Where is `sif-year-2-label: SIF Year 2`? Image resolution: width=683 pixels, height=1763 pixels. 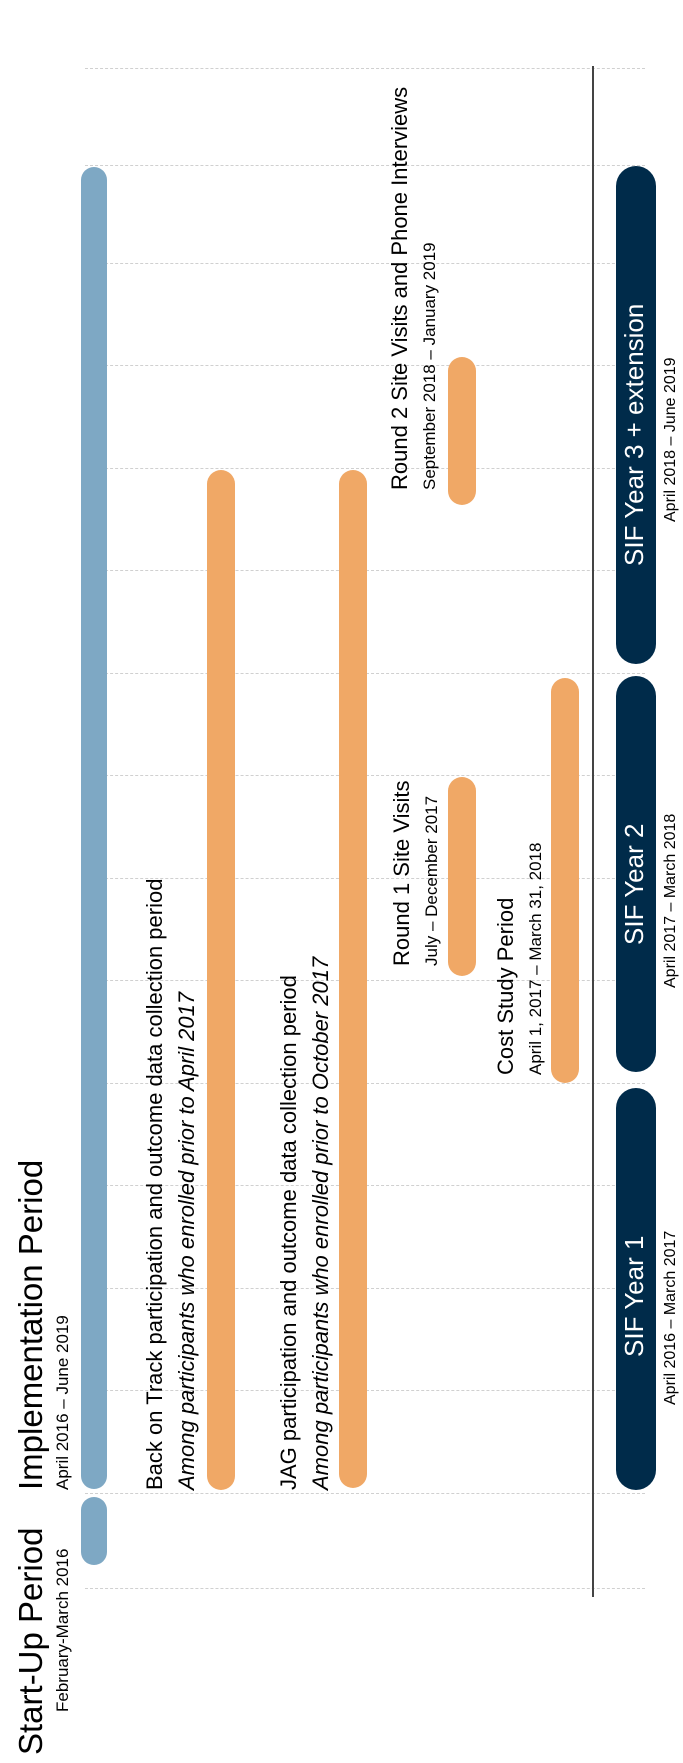 sif-year-2-label: SIF Year 2 is located at coordinates (634, 884).